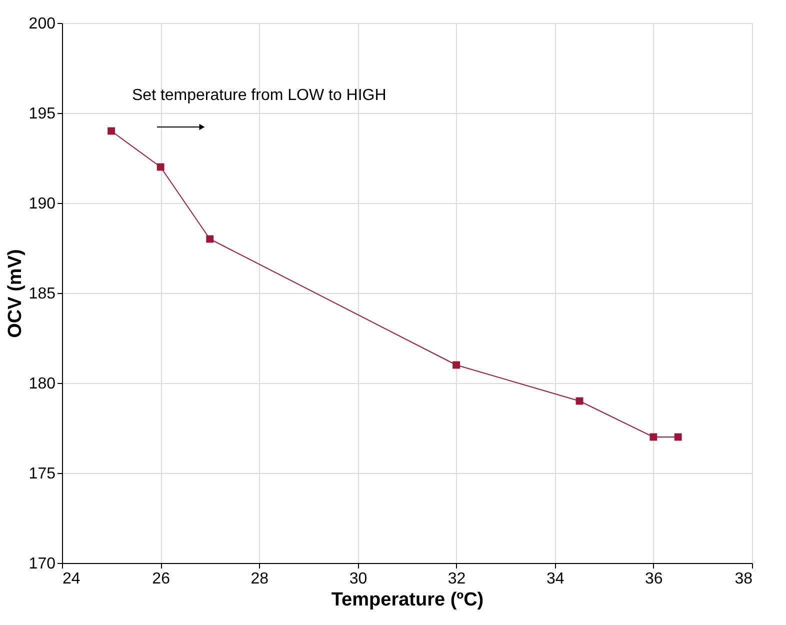  What do you see at coordinates (654, 579) in the screenshot?
I see `x-tick-label: 36` at bounding box center [654, 579].